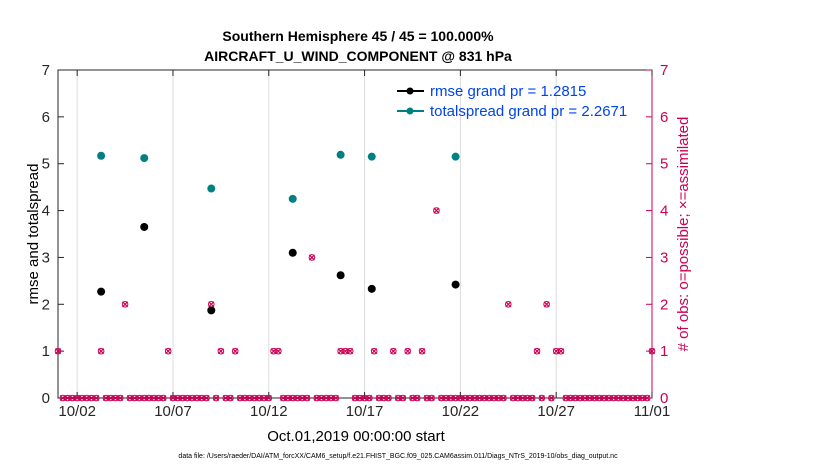  Describe the element at coordinates (664, 257) in the screenshot. I see `y-right-tick-label: 3` at that location.